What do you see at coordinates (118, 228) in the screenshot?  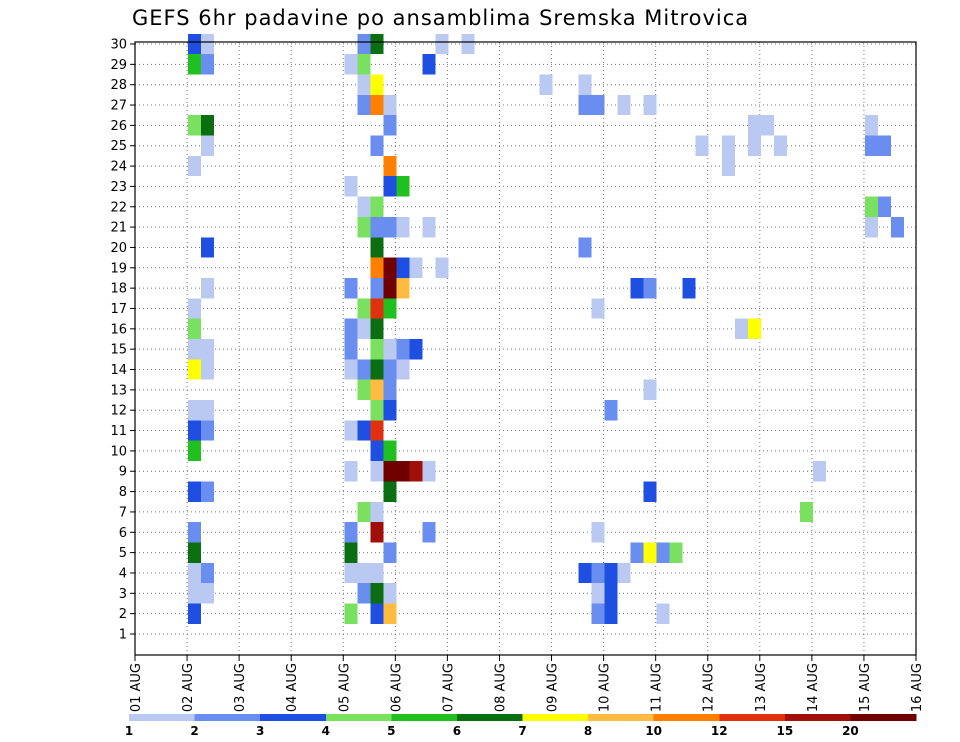 I see `y-tick-label: 21` at bounding box center [118, 228].